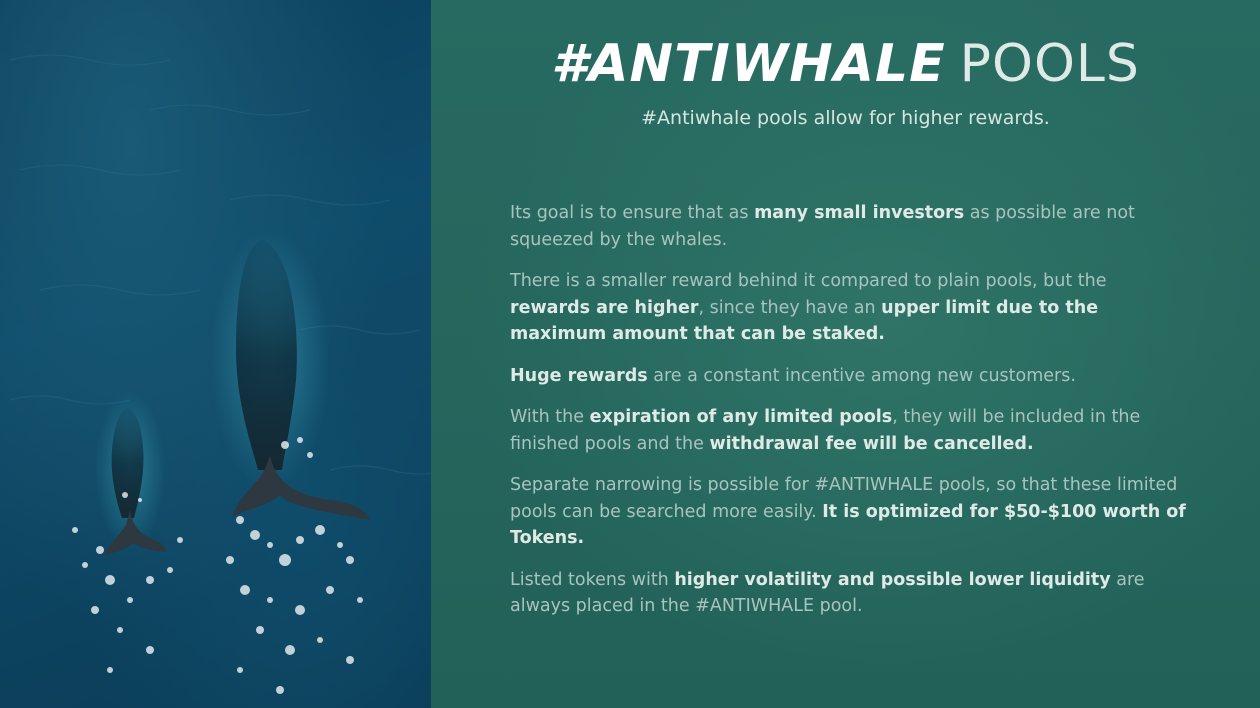 The width and height of the screenshot is (1260, 708). What do you see at coordinates (790, 307) in the screenshot?
I see `text-run: , since they have an` at bounding box center [790, 307].